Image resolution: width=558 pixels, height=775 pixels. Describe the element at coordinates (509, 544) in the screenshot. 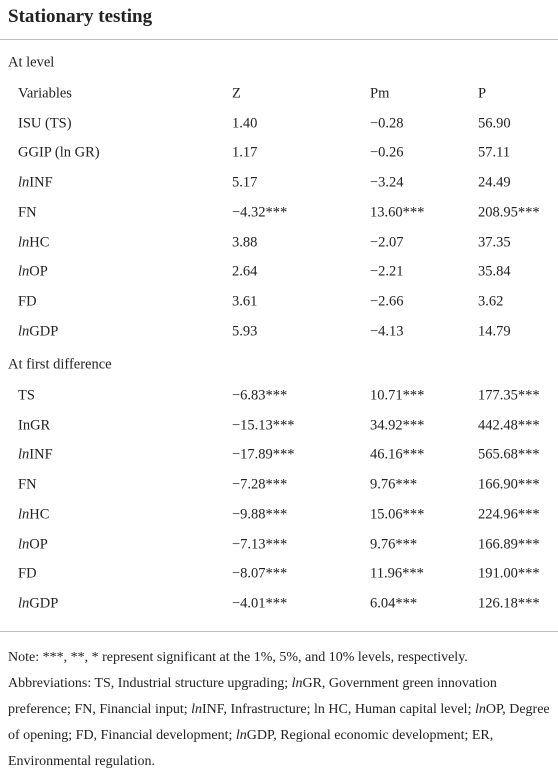

I see `cell: 166.89***` at that location.